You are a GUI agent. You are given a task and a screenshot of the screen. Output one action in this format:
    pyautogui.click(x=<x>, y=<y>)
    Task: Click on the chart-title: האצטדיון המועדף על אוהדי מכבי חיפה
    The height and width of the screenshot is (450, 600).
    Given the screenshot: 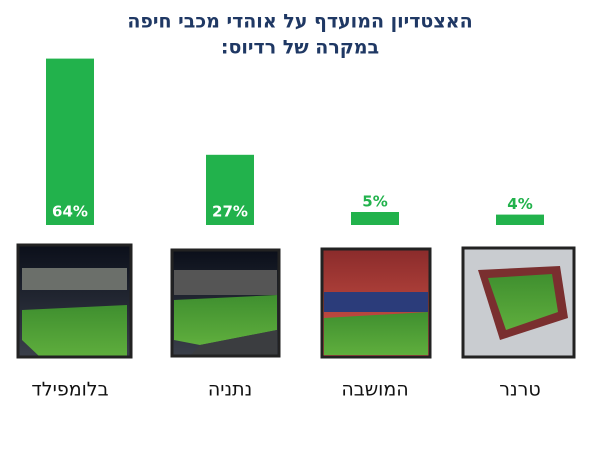 What is the action you would take?
    pyautogui.click(x=299, y=22)
    